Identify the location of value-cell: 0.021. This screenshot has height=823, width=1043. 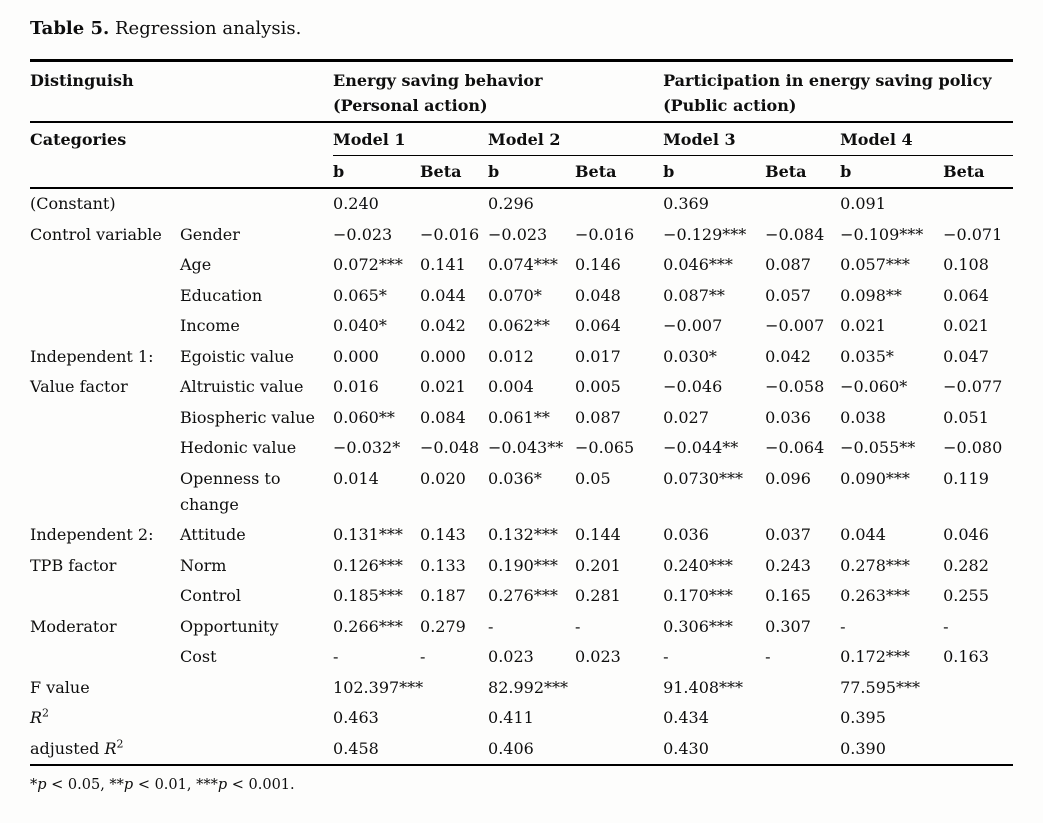
(863, 325).